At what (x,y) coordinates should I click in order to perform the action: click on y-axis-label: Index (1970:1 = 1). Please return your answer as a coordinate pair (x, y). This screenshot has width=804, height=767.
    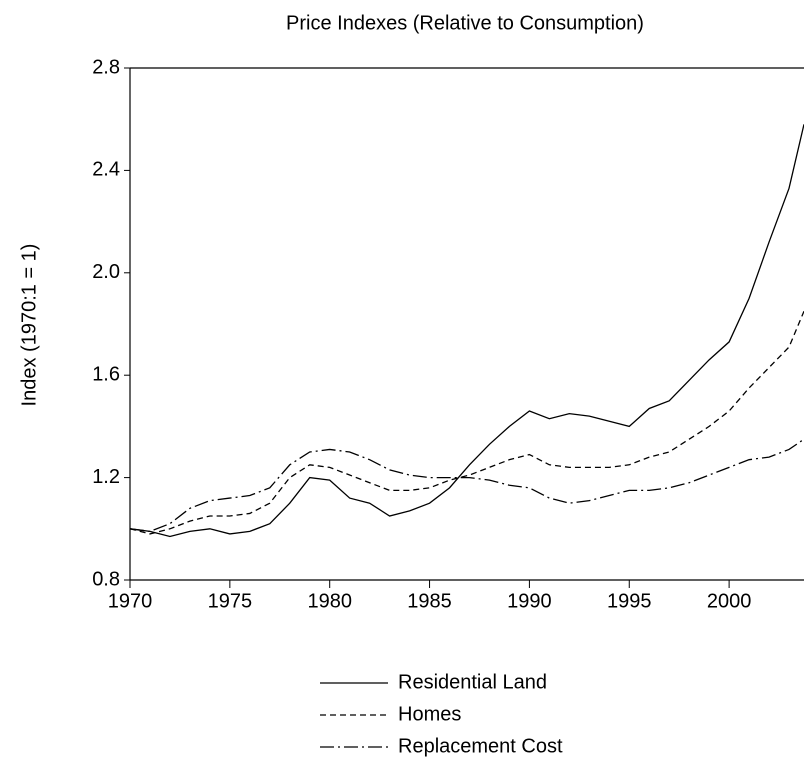
    Looking at the image, I should click on (29, 325).